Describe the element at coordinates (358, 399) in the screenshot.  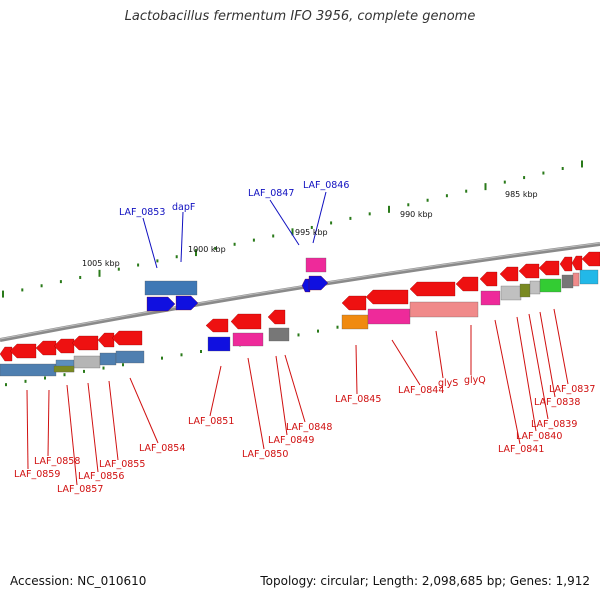
I see `gene-label: LAF_0845` at that location.